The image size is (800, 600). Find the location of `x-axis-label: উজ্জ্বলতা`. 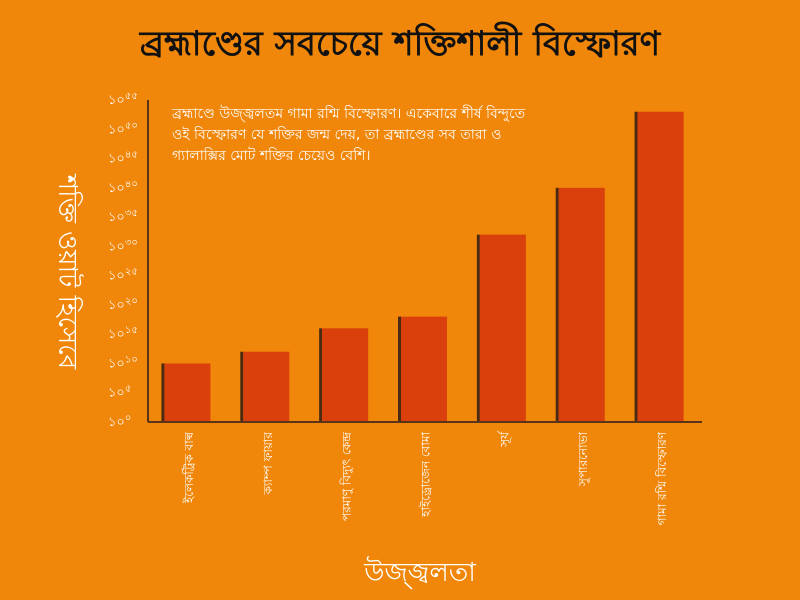

x-axis-label: উজ্জ্বলতা is located at coordinates (420, 573).